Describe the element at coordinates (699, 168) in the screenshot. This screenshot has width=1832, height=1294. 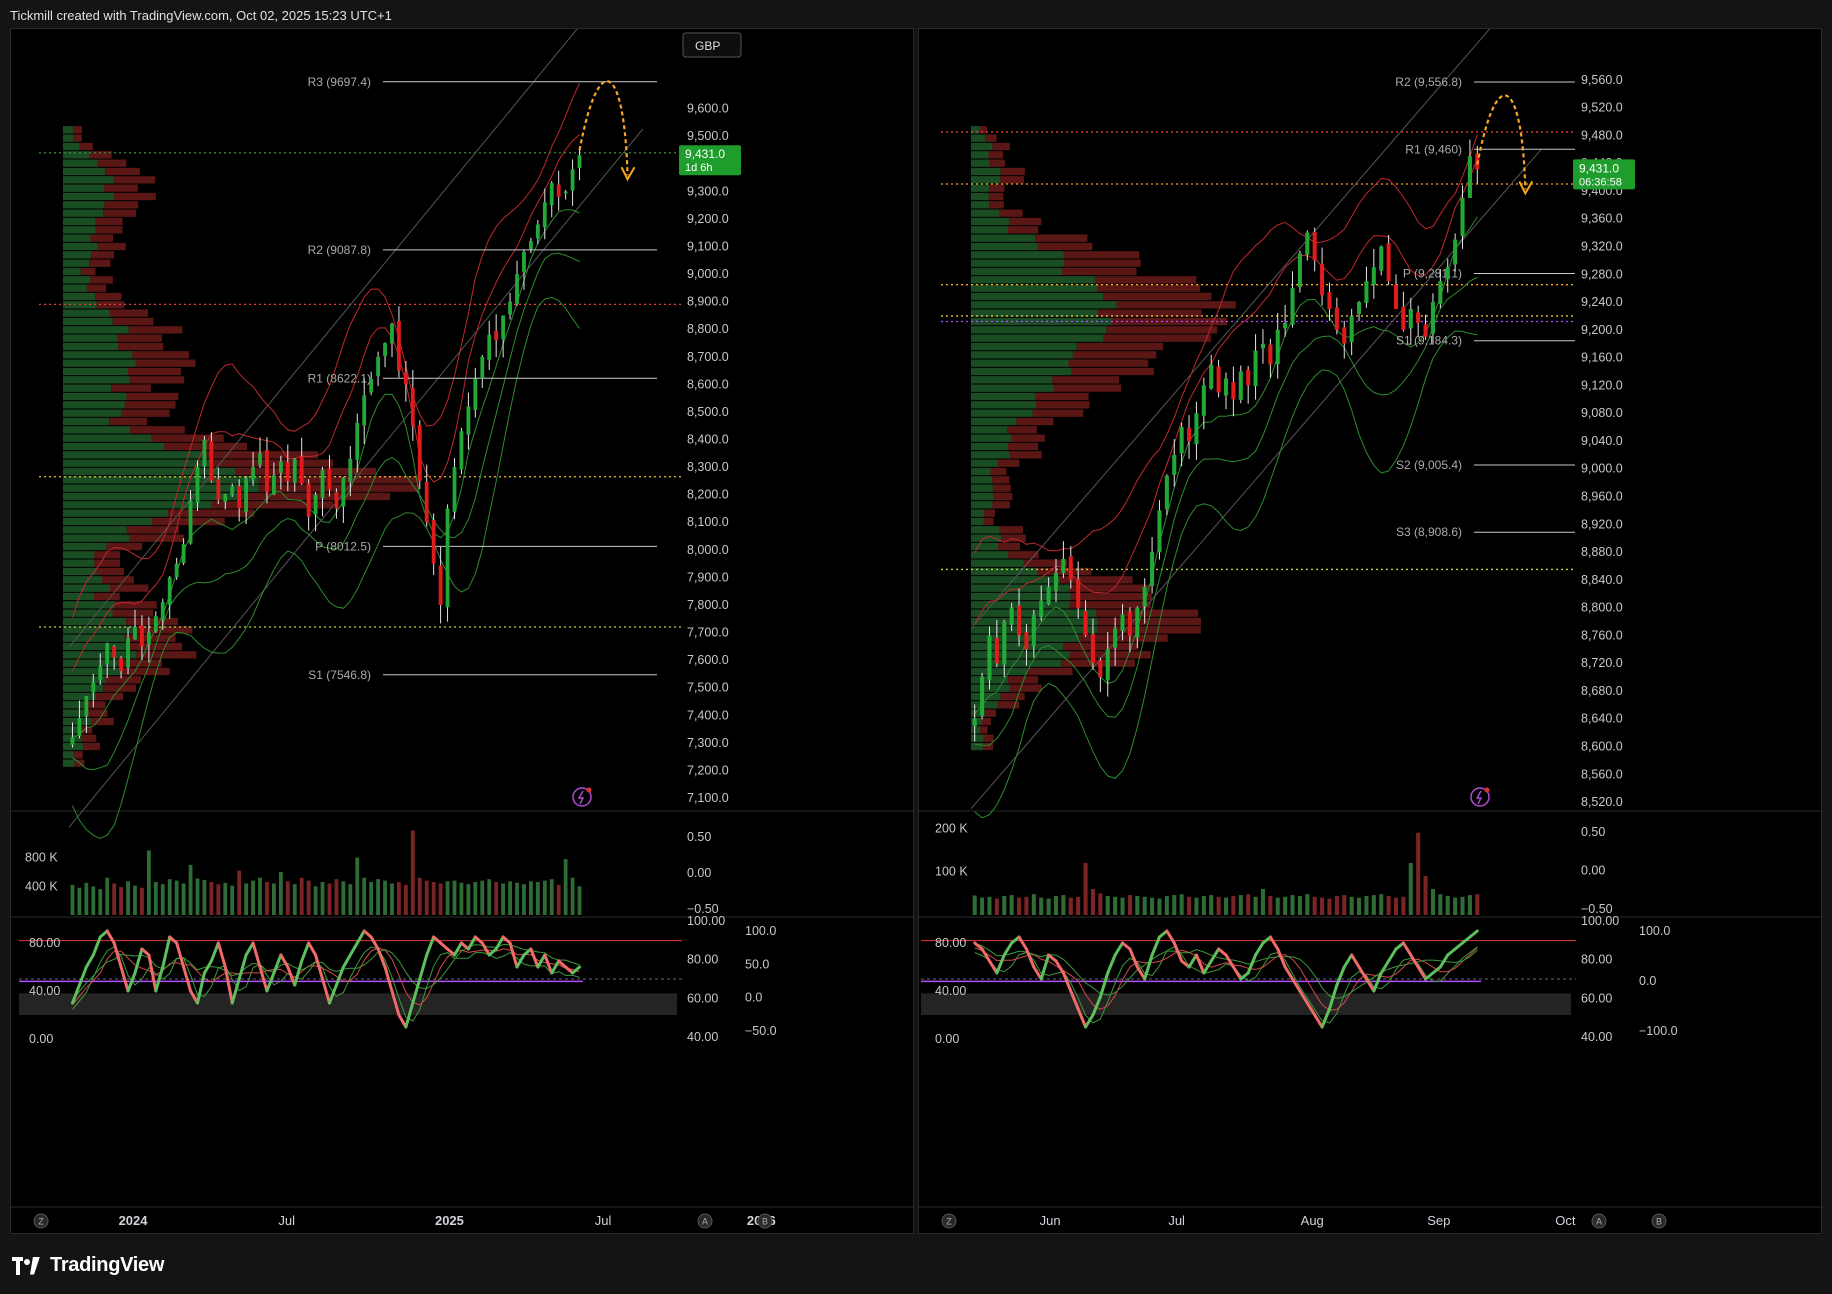
I see `last-price-countdown: 1d 6h` at that location.